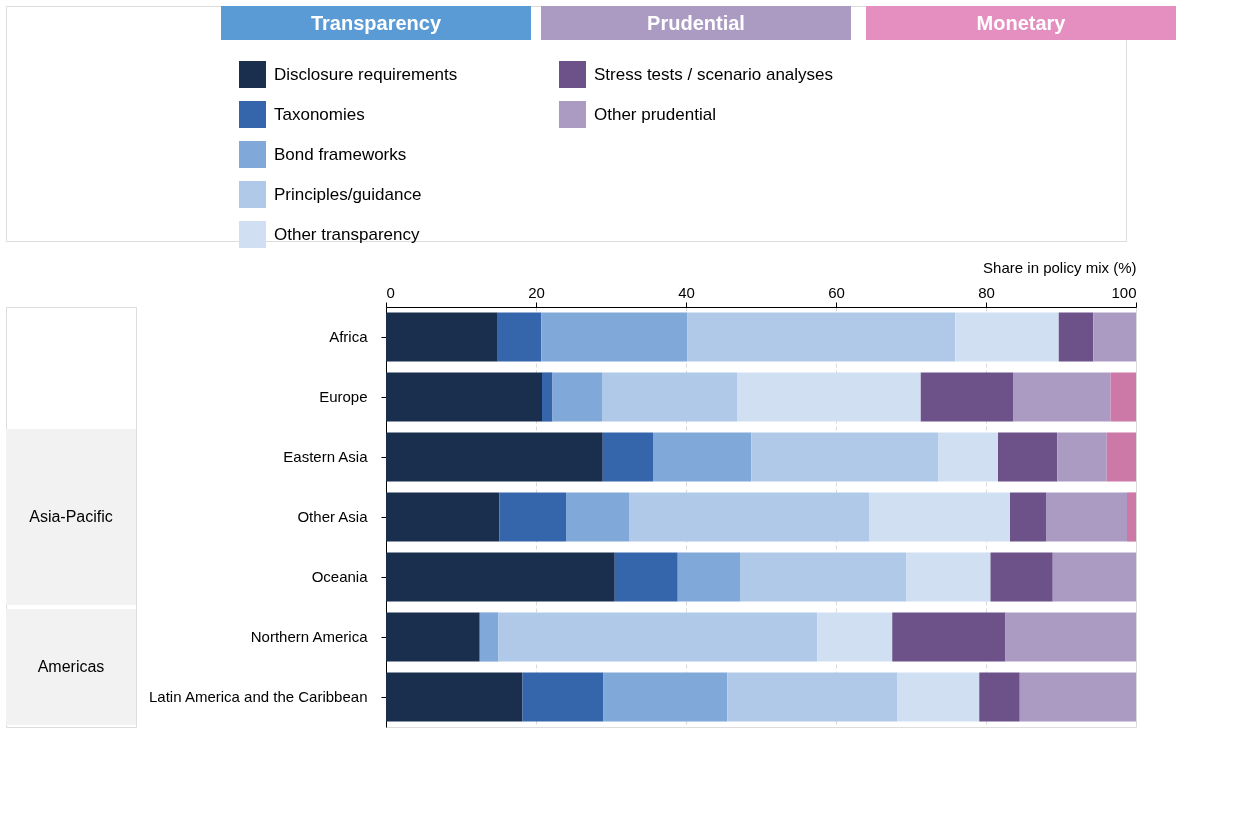 The width and height of the screenshot is (1237, 814). I want to click on text: Monetary, so click(1021, 23).